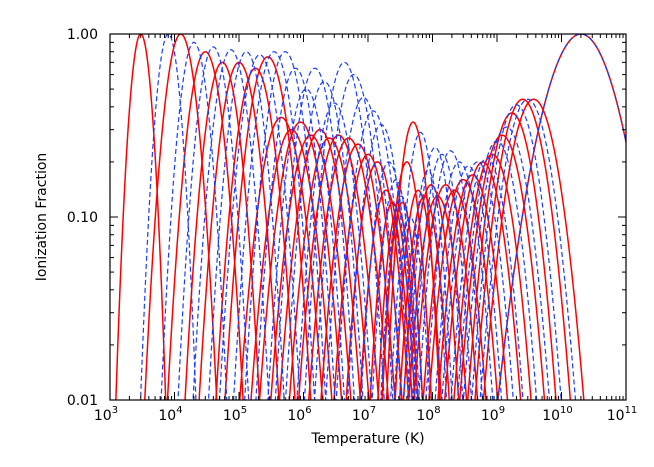 The height and width of the screenshot is (467, 654). Describe the element at coordinates (557, 414) in the screenshot. I see `x-tick-label: 10¹⁰` at that location.